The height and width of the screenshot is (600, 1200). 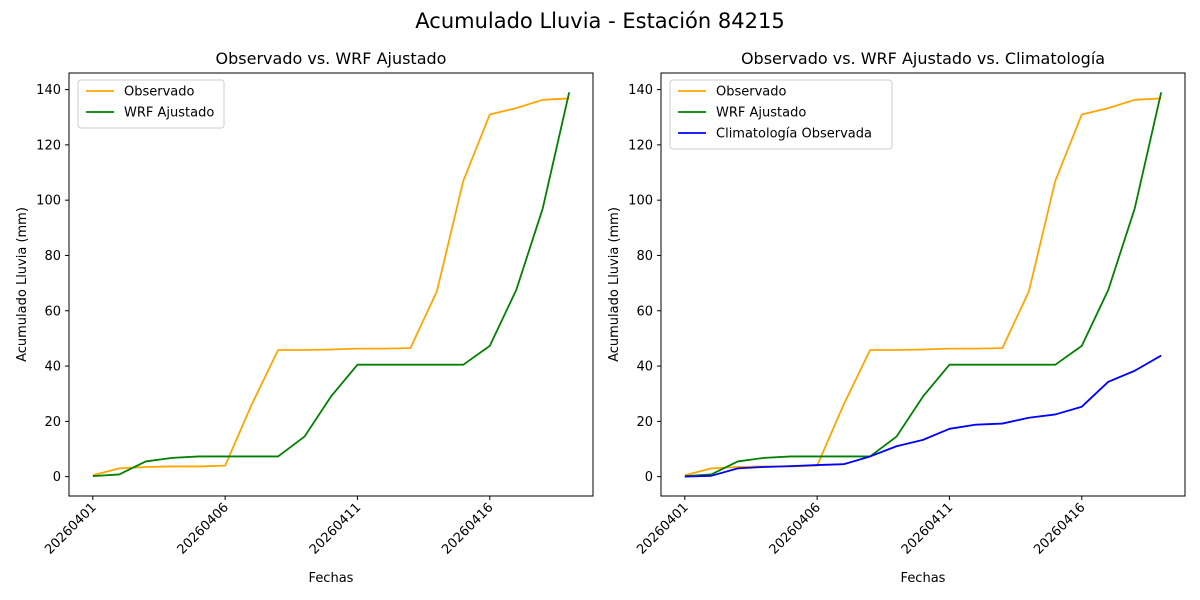 I want to click on subplot-title: Observado vs. WRF Ajustado, so click(x=331, y=58).